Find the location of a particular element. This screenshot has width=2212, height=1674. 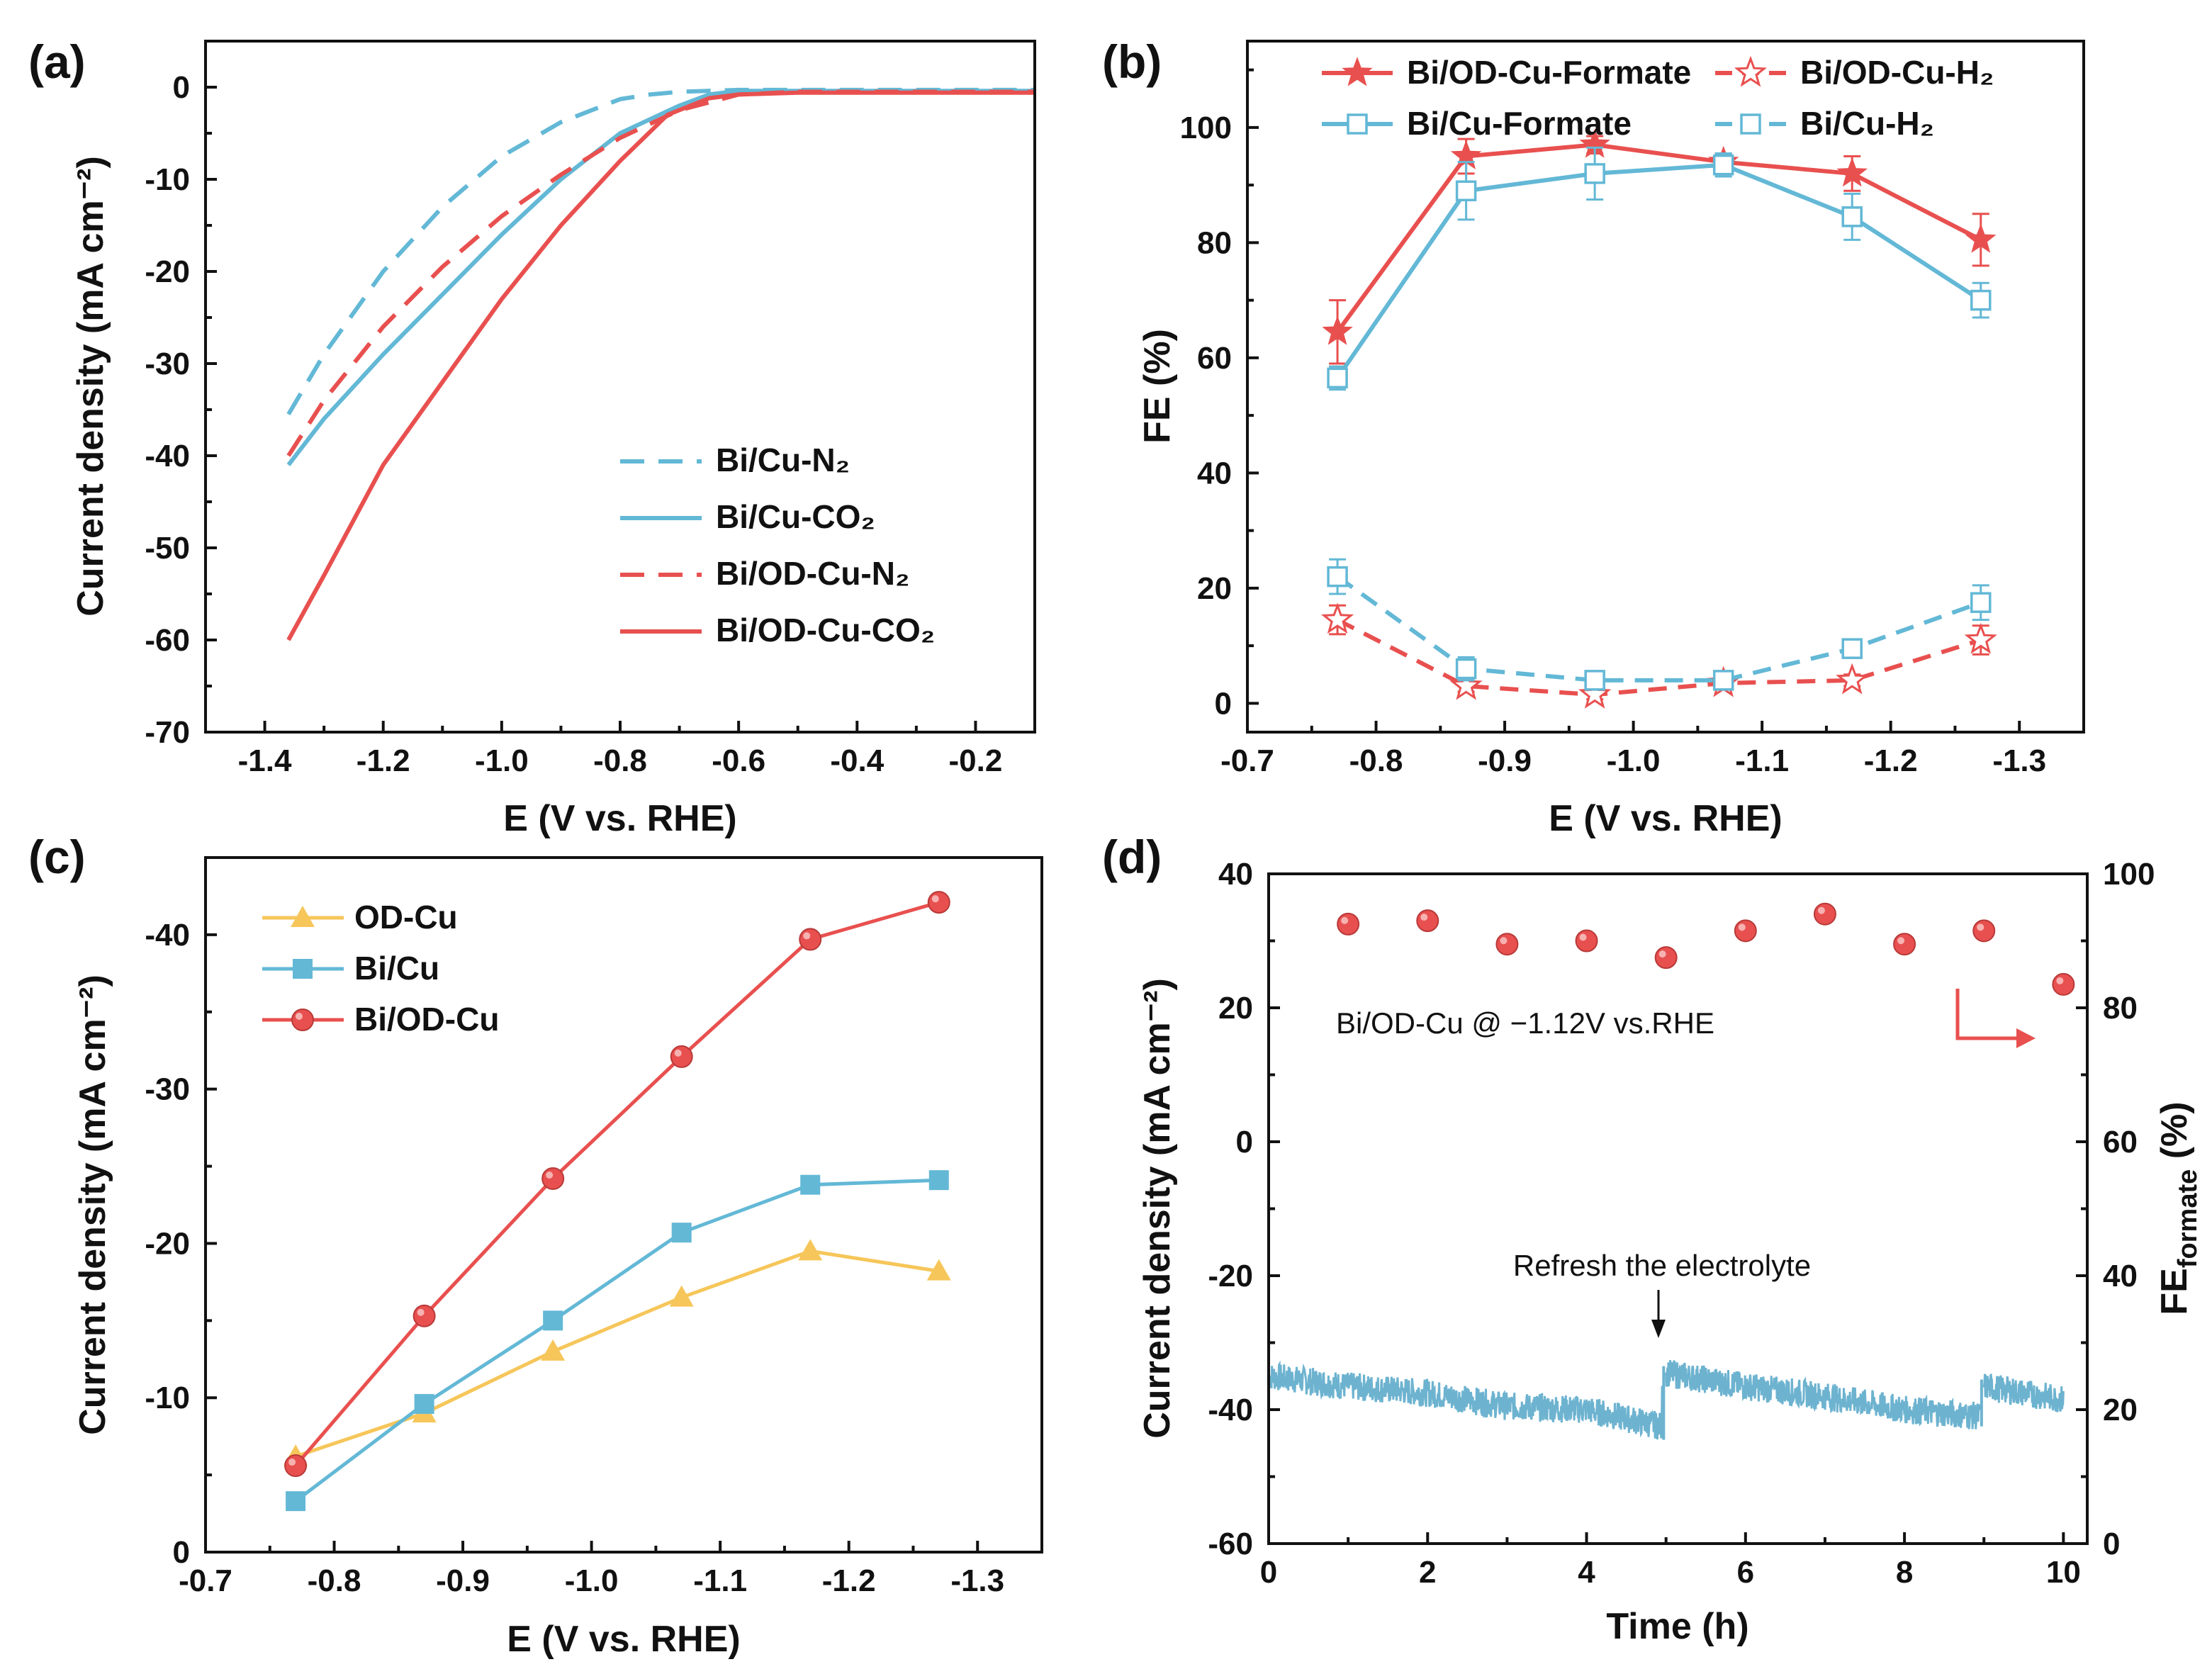

panel-d-frame is located at coordinates (1678, 1208).